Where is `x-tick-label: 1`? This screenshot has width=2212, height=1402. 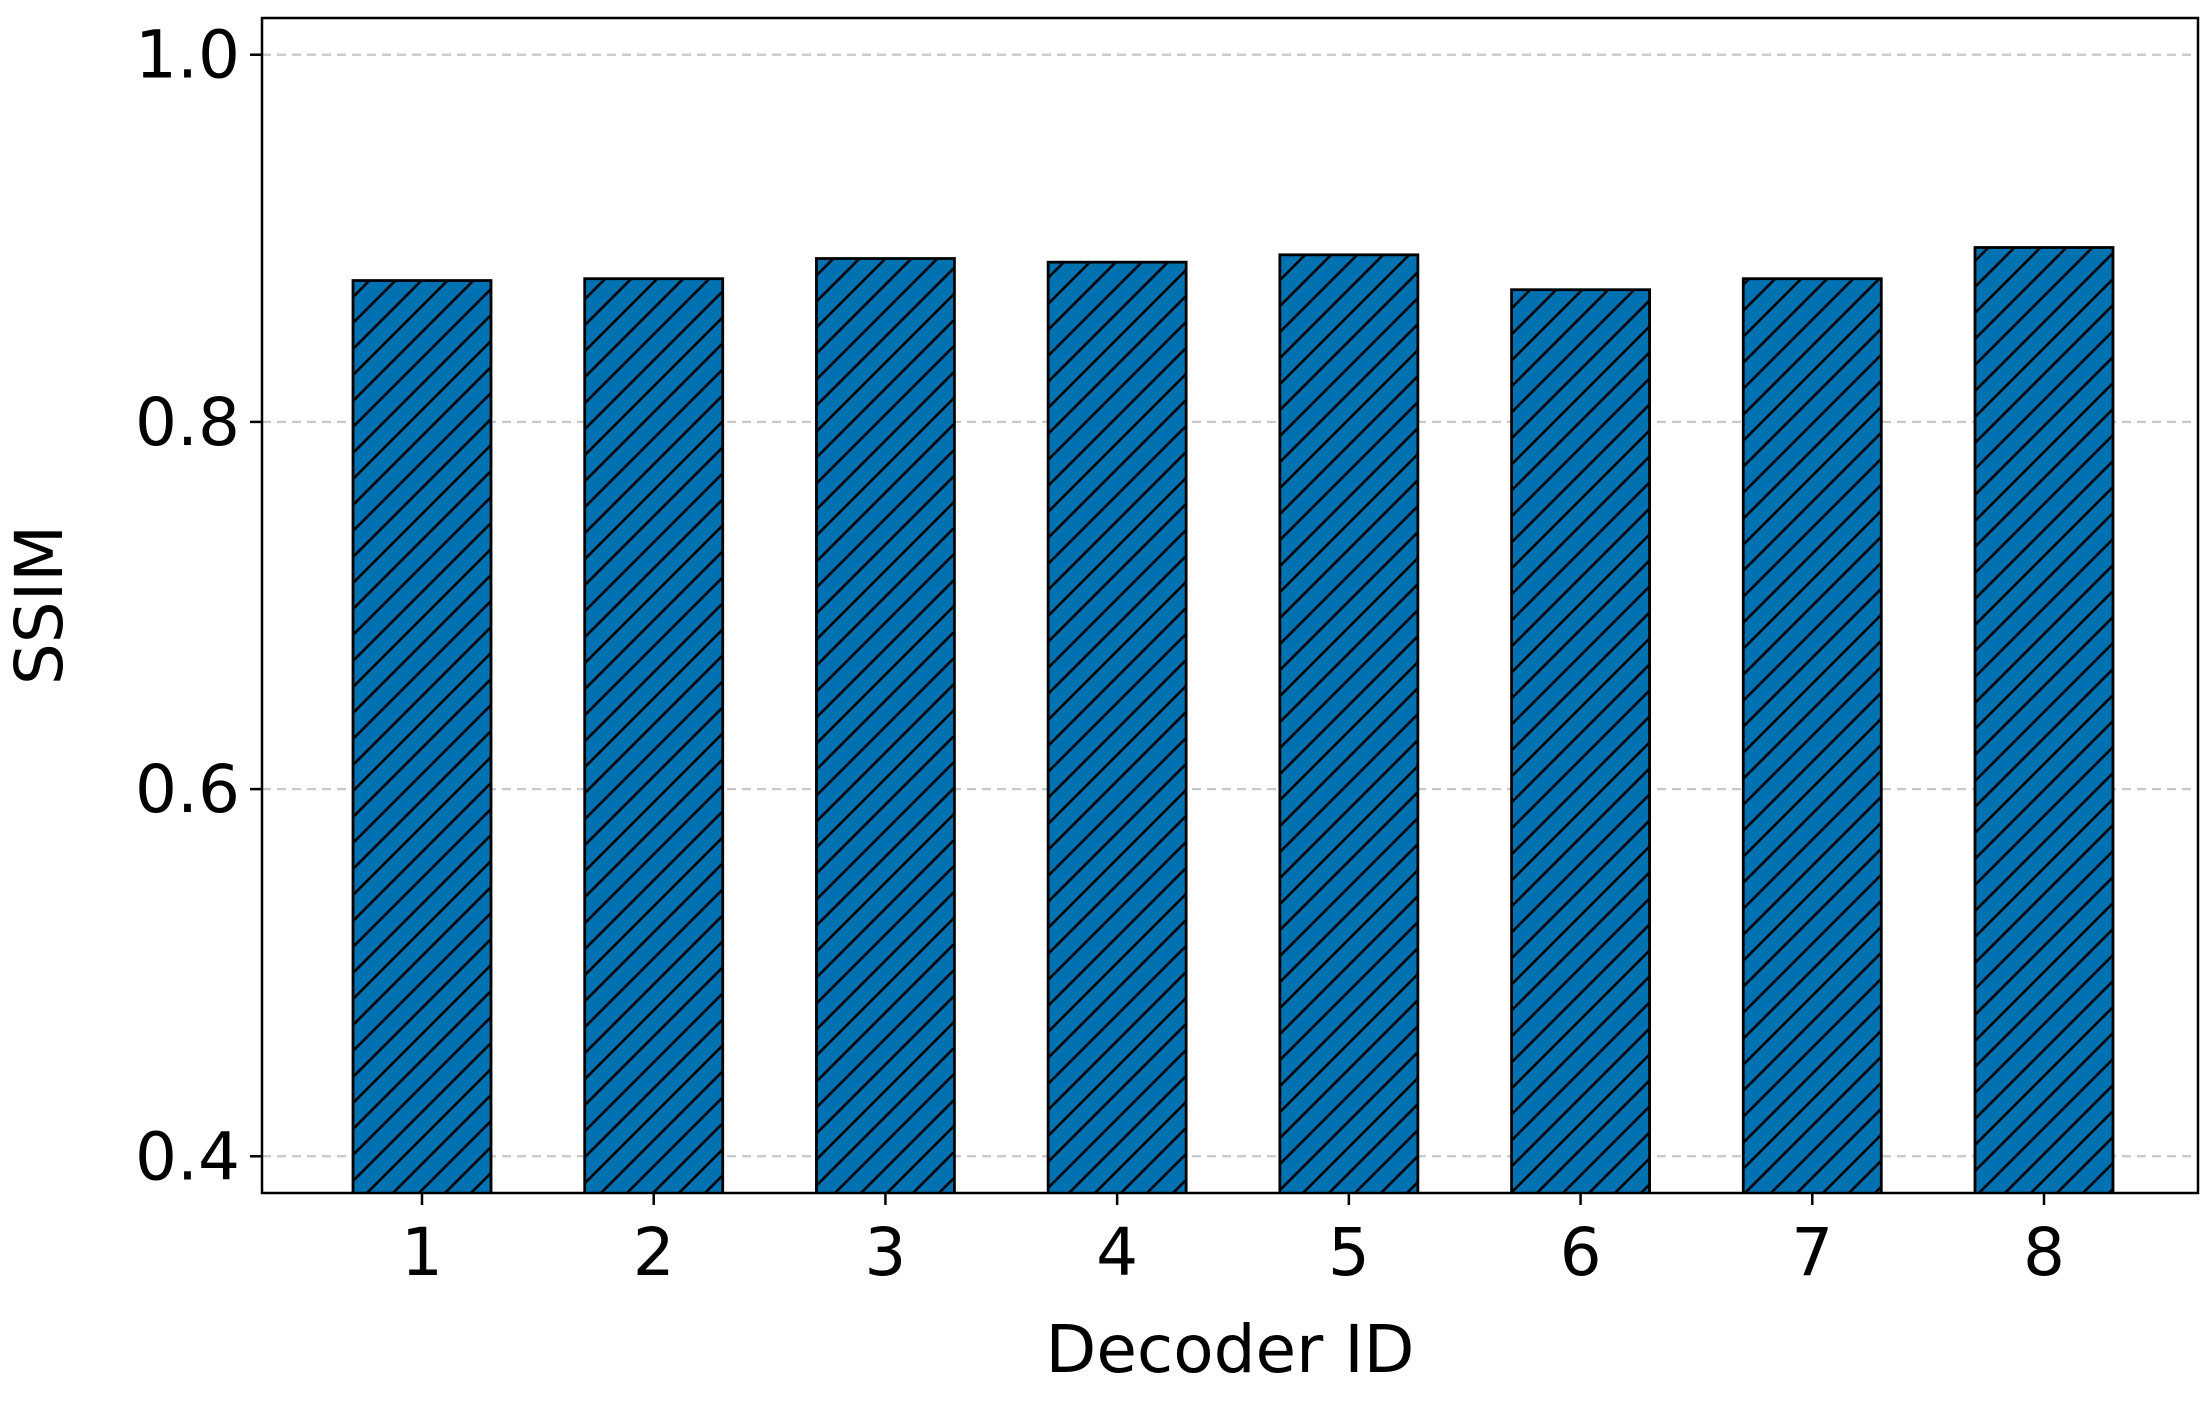 x-tick-label: 1 is located at coordinates (422, 1252).